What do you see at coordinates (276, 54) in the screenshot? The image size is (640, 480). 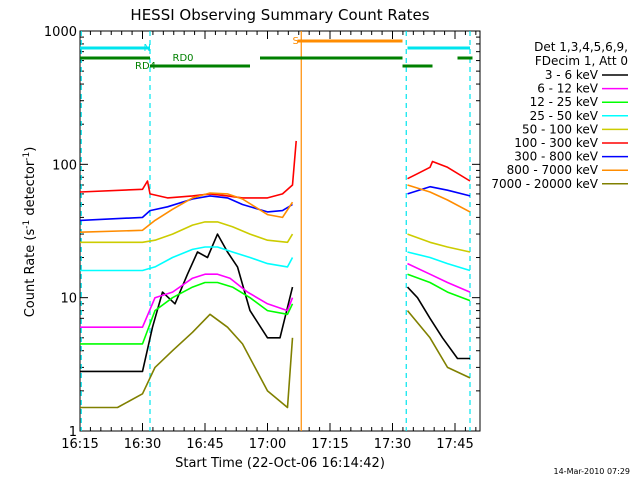 I see `mode-annotations: N S RD0 RD4` at bounding box center [276, 54].